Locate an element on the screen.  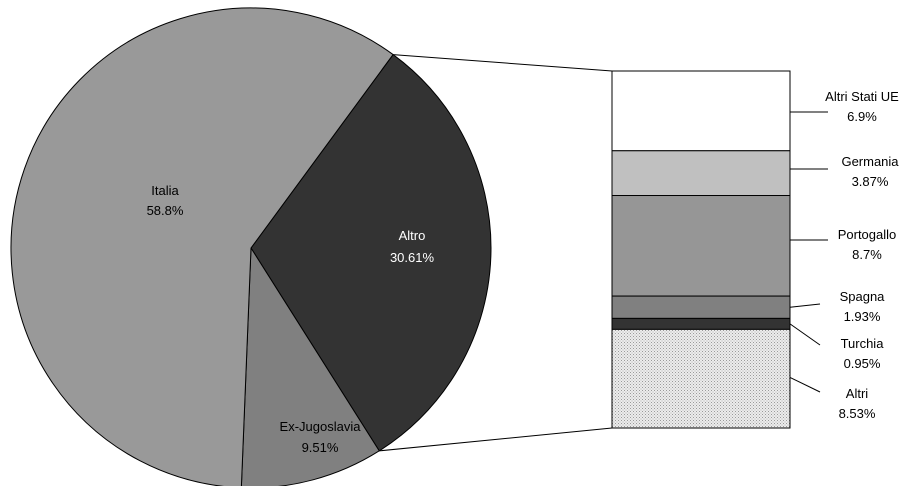
bar-label-altri-stati-ue: Altri Stati UE is located at coordinates (862, 96).